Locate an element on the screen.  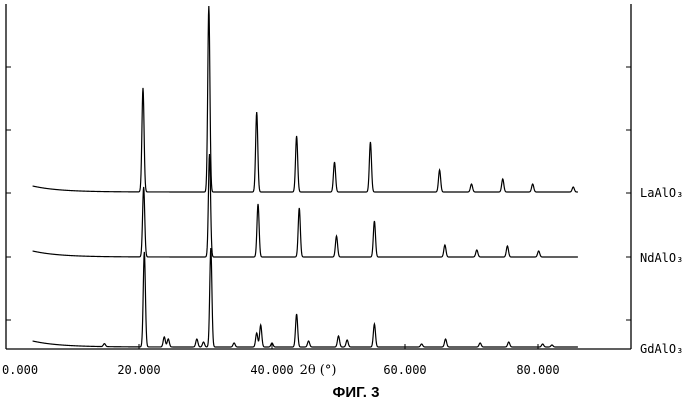
x-tick-label: 60.000 is located at coordinates (404, 370).